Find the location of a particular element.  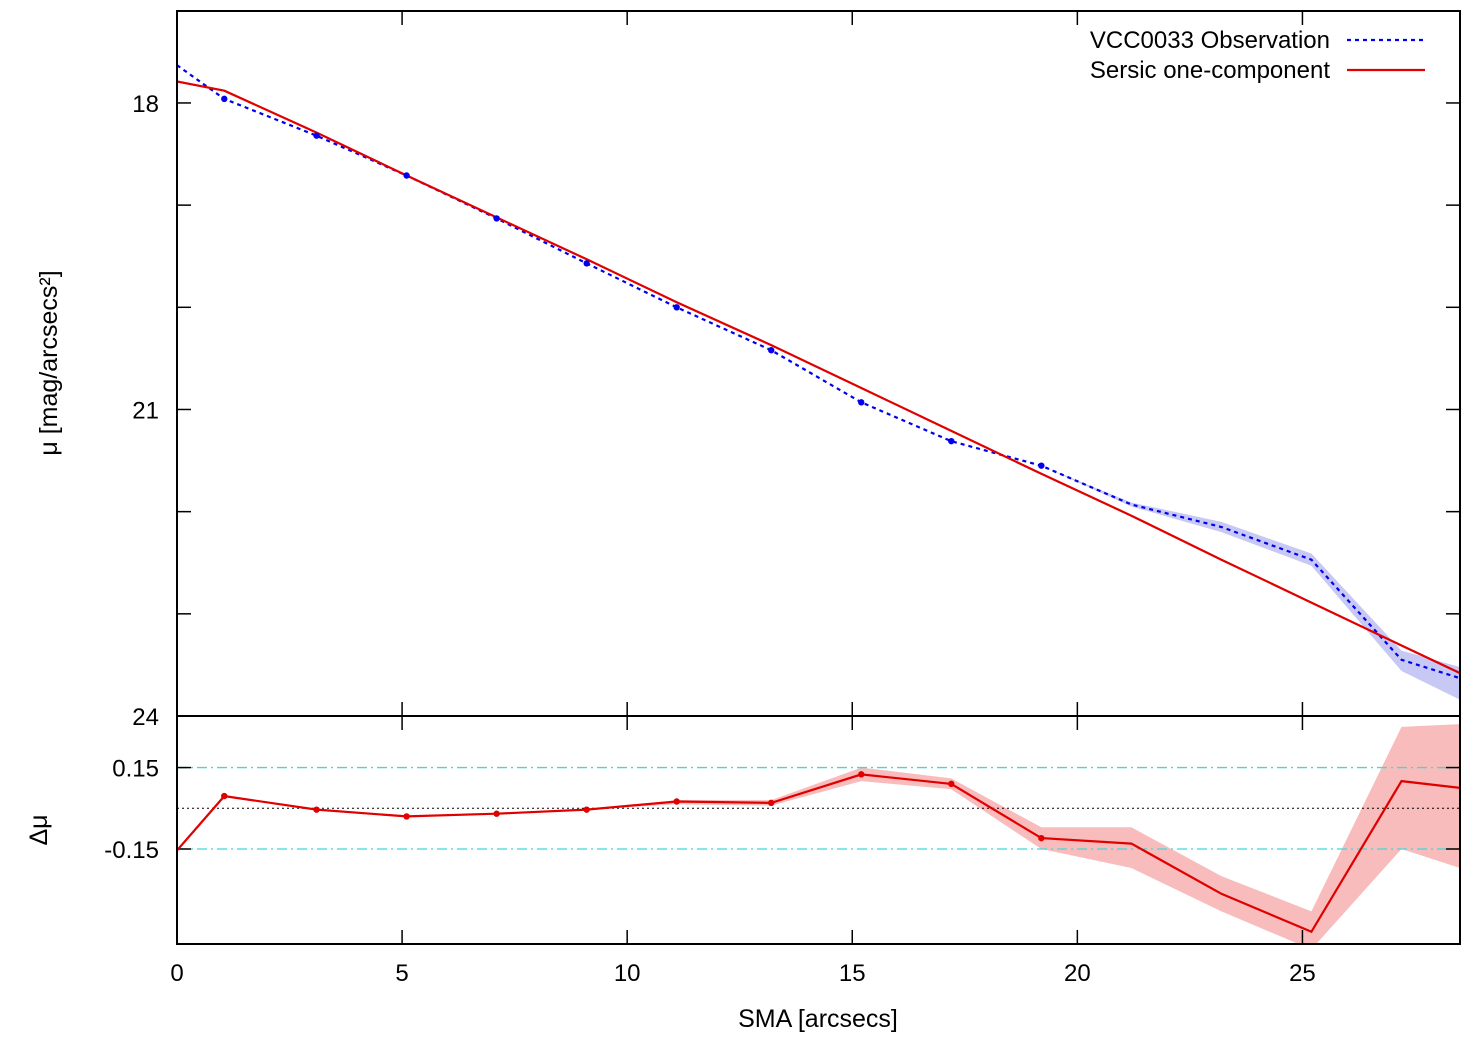

residual-reference-lines is located at coordinates (818, 808).